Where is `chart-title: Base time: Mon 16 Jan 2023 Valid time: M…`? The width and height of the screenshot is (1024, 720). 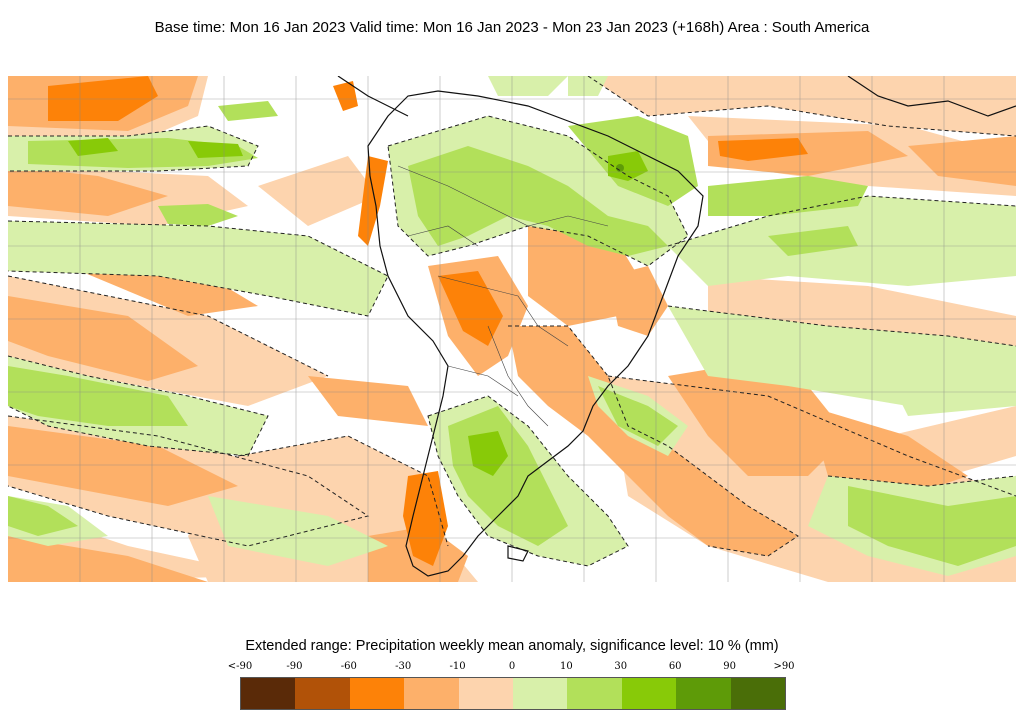 chart-title: Base time: Mon 16 Jan 2023 Valid time: M… is located at coordinates (512, 27).